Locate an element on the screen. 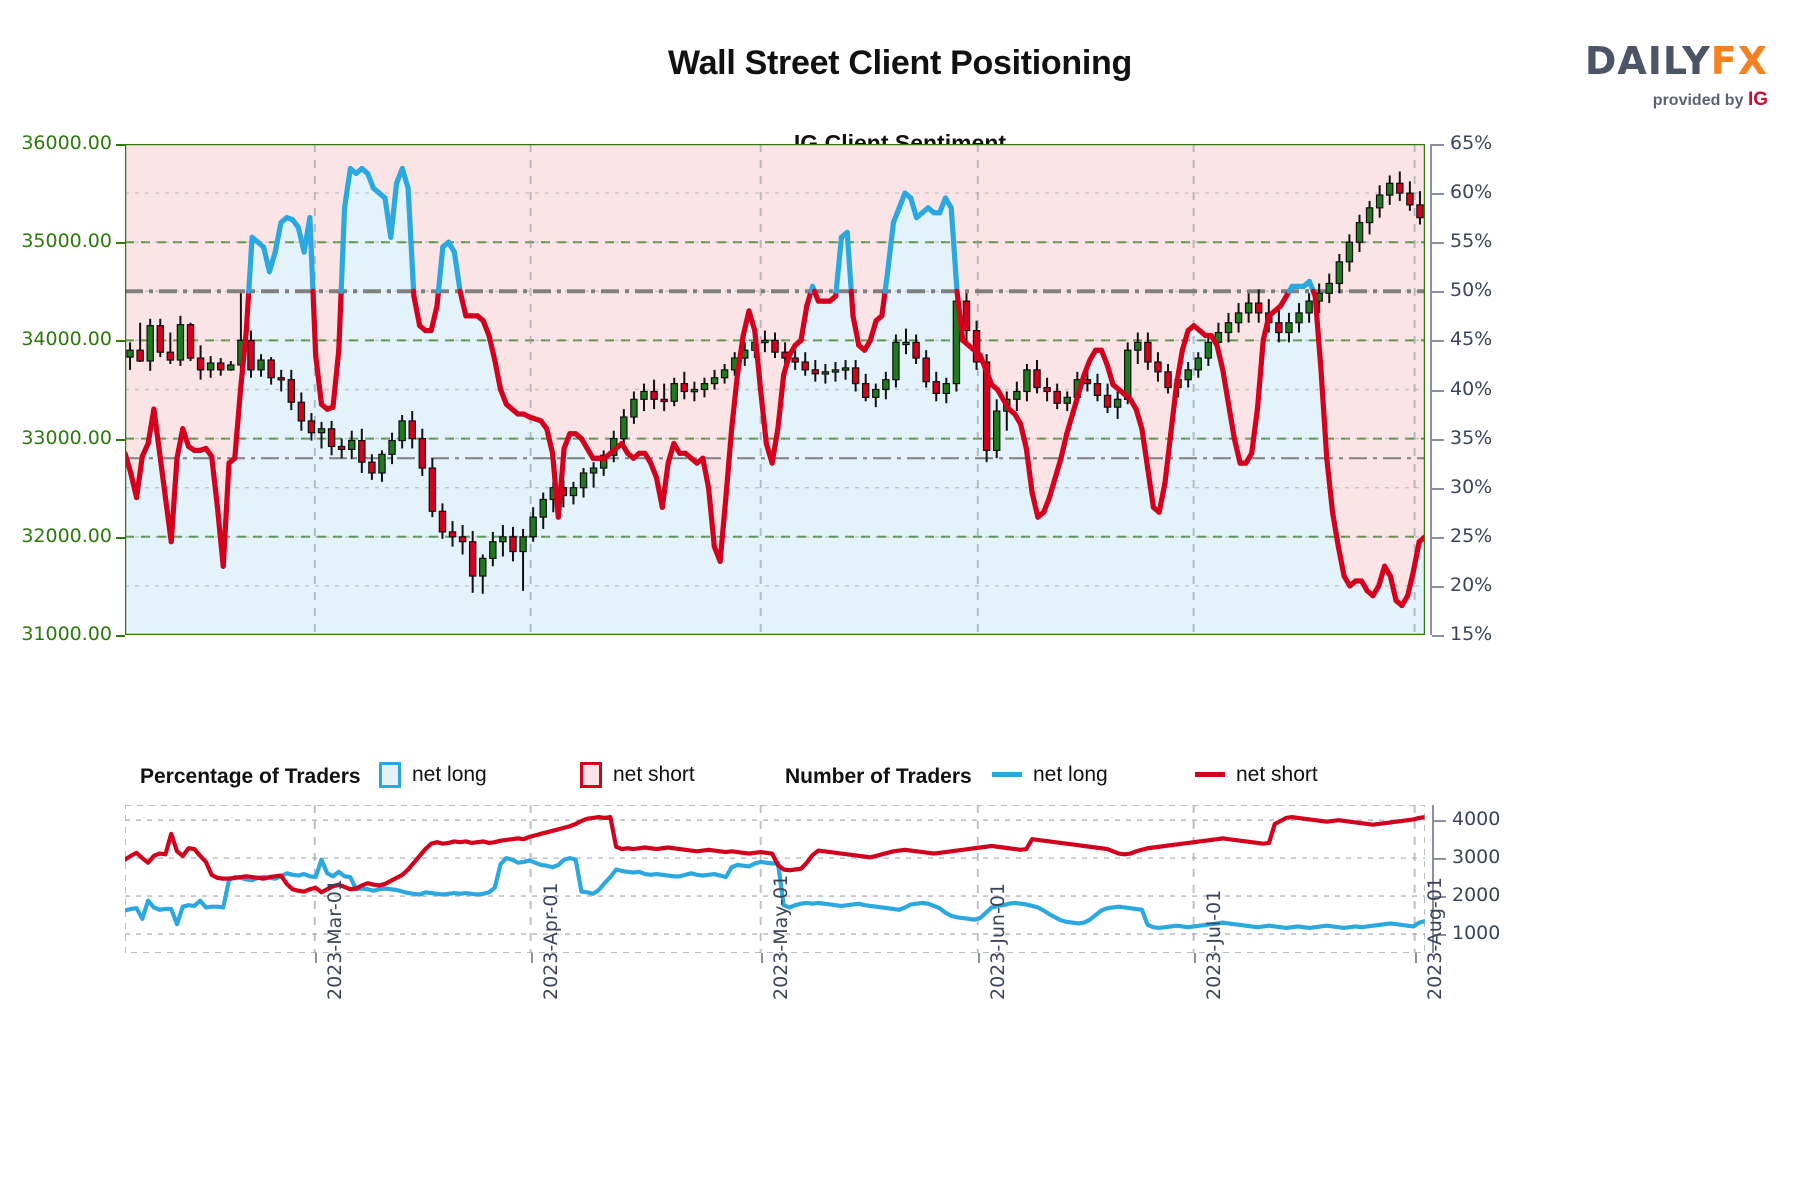  legend-line-num-net-long is located at coordinates (1007, 774).